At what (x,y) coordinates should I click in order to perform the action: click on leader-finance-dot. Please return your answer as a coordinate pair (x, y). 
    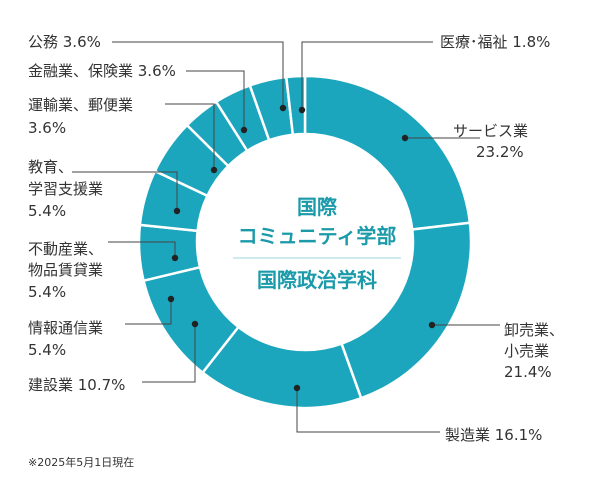
    Looking at the image, I should click on (244, 130).